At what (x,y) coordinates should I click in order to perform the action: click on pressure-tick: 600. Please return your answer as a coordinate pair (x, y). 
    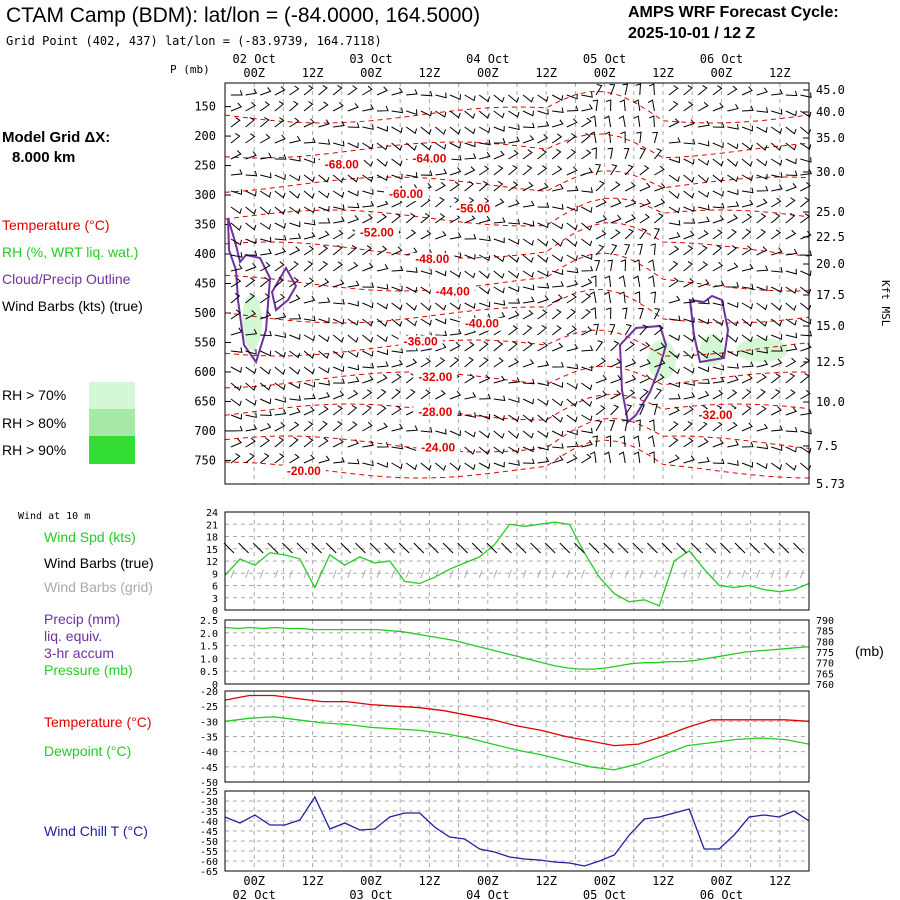
    Looking at the image, I should click on (205, 372).